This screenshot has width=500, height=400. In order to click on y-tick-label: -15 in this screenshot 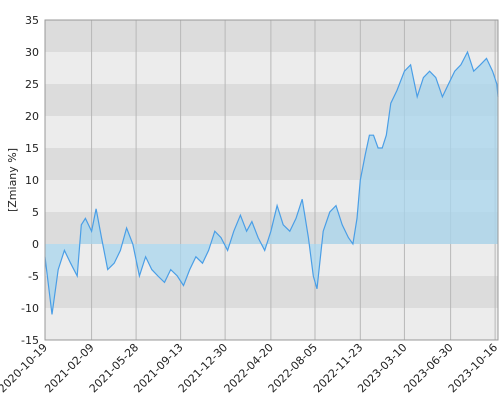, I will do `click(30, 340)`.